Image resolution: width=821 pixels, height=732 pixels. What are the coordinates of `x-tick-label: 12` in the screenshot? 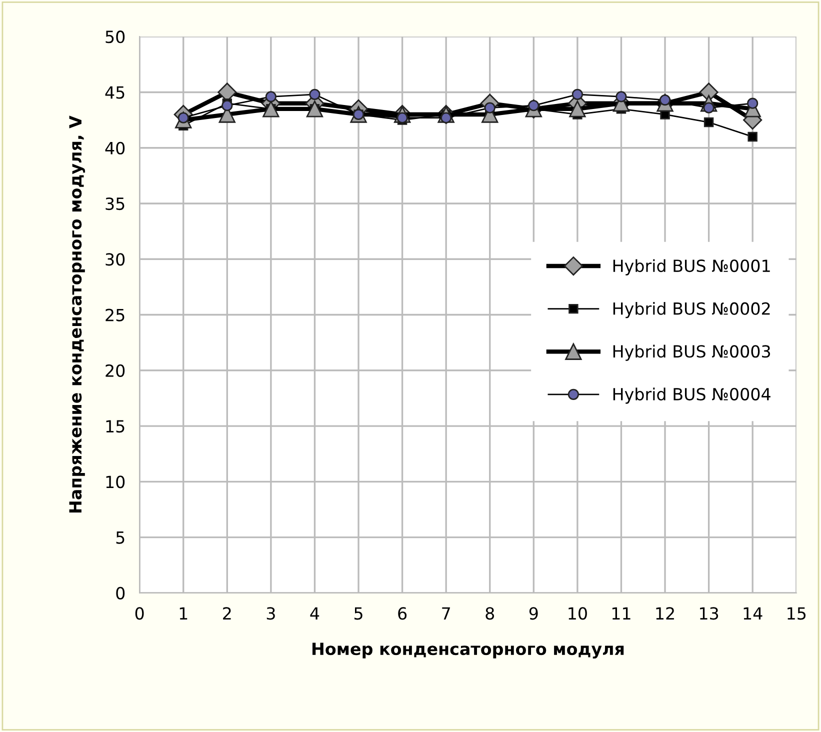 It's located at (665, 613).